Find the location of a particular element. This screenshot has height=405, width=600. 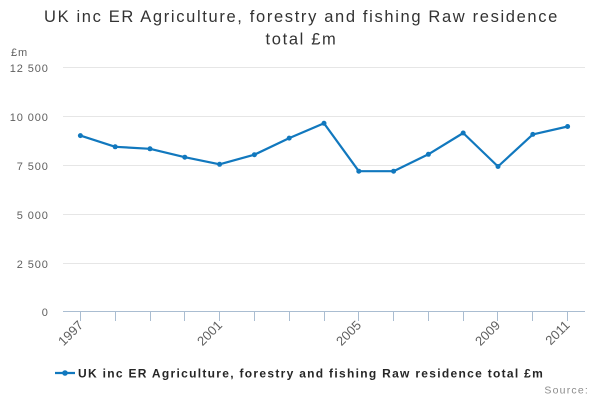

svg-text: total £m is located at coordinates (302, 40).